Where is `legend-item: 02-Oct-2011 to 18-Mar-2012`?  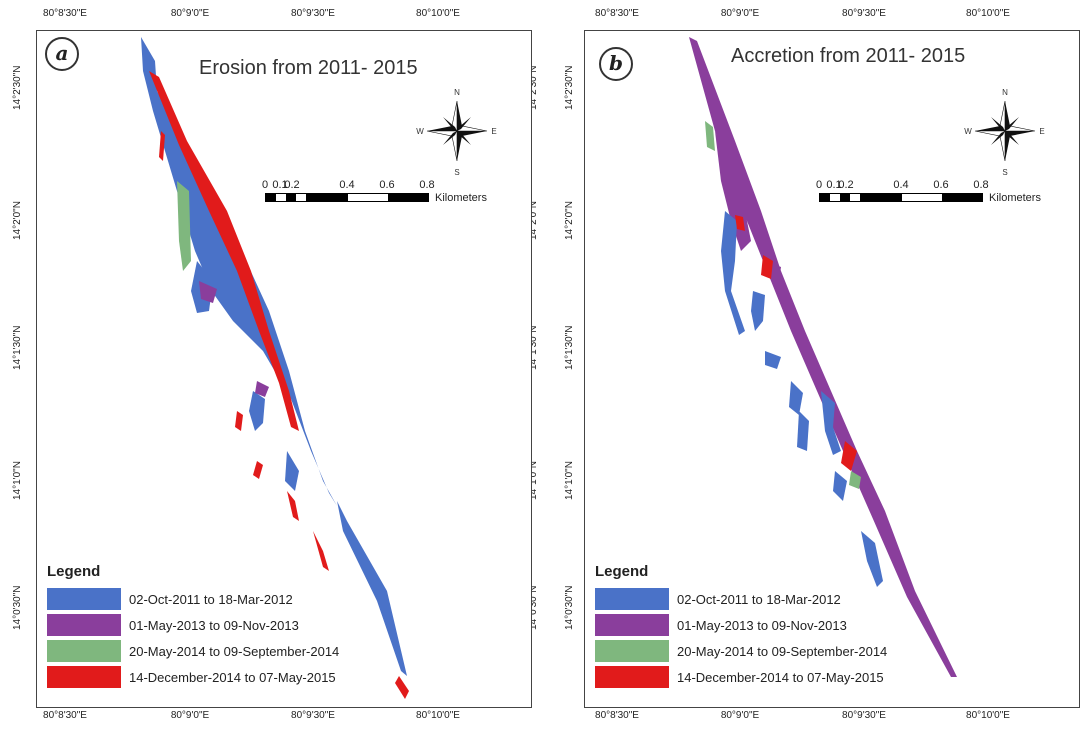 legend-item: 02-Oct-2011 to 18-Mar-2012 is located at coordinates (193, 599).